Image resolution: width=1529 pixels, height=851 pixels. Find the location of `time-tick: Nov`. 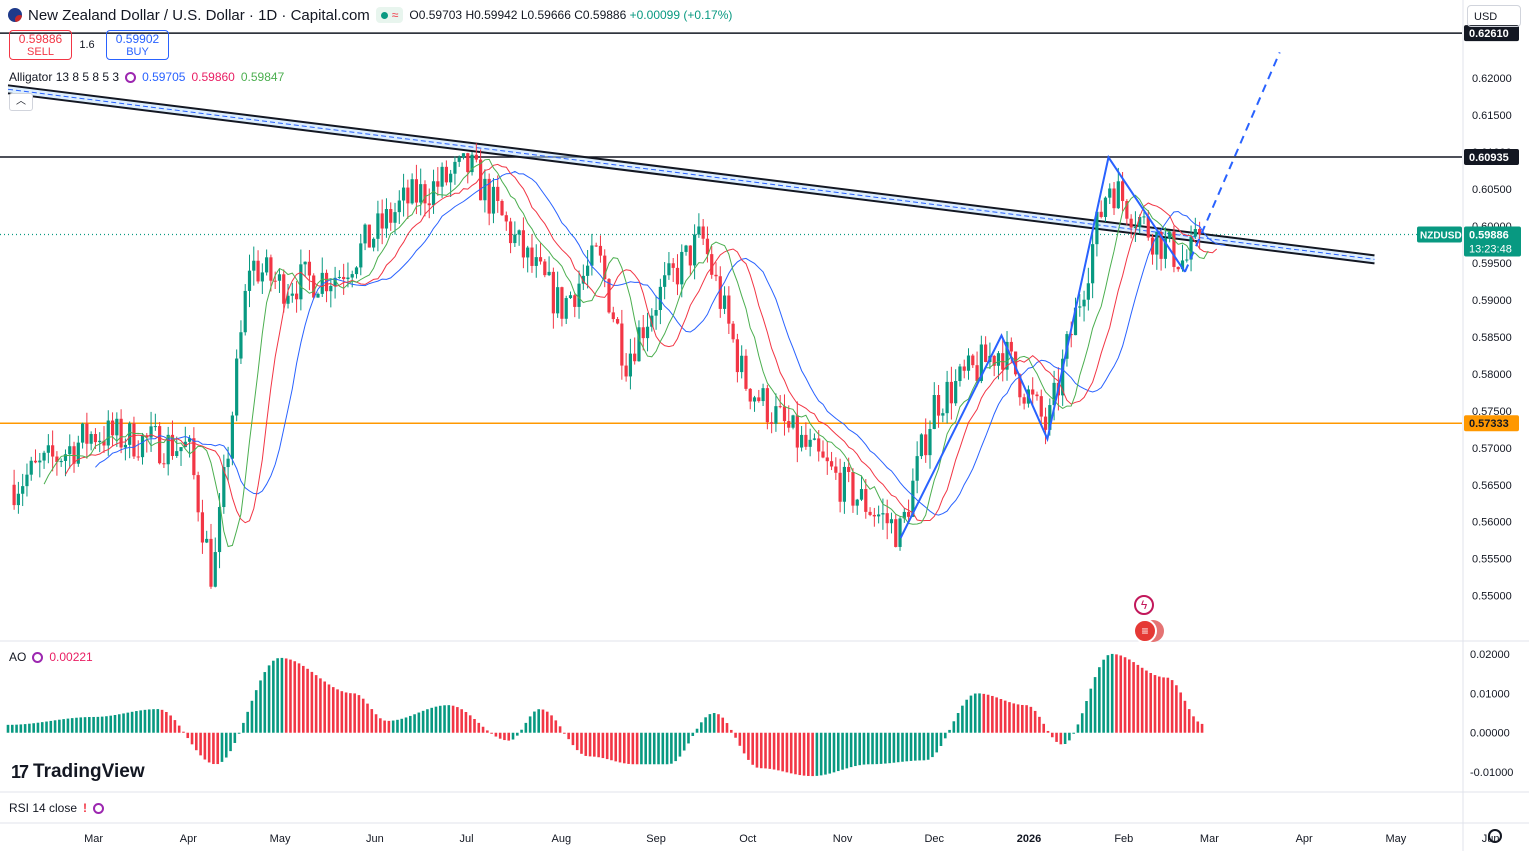

time-tick: Nov is located at coordinates (843, 839).